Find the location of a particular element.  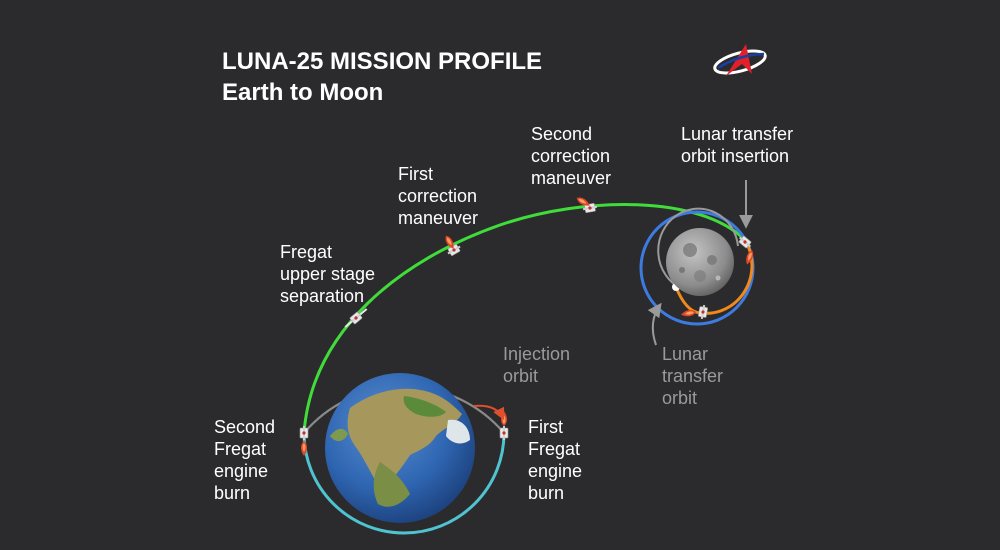

engine-flame-icon is located at coordinates (504, 418).